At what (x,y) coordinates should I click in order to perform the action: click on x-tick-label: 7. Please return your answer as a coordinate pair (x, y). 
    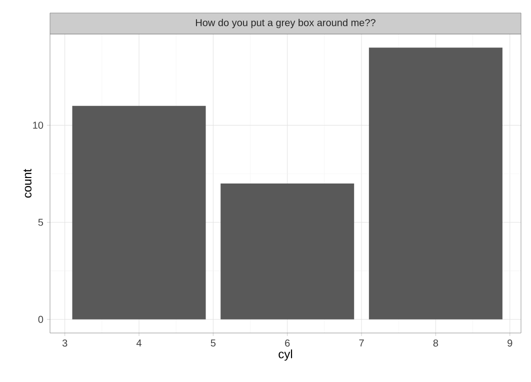
    Looking at the image, I should click on (361, 343).